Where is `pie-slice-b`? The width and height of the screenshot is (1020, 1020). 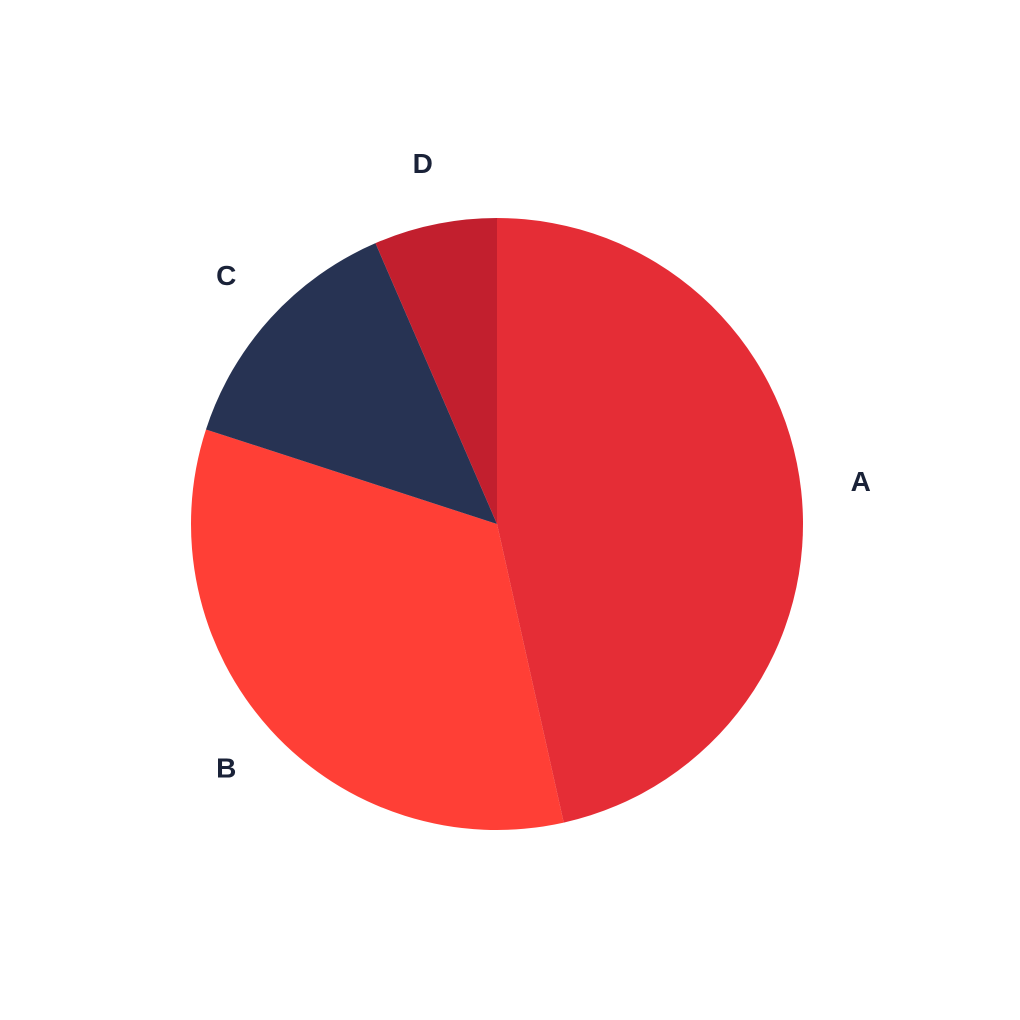
pie-slice-b is located at coordinates (377, 630).